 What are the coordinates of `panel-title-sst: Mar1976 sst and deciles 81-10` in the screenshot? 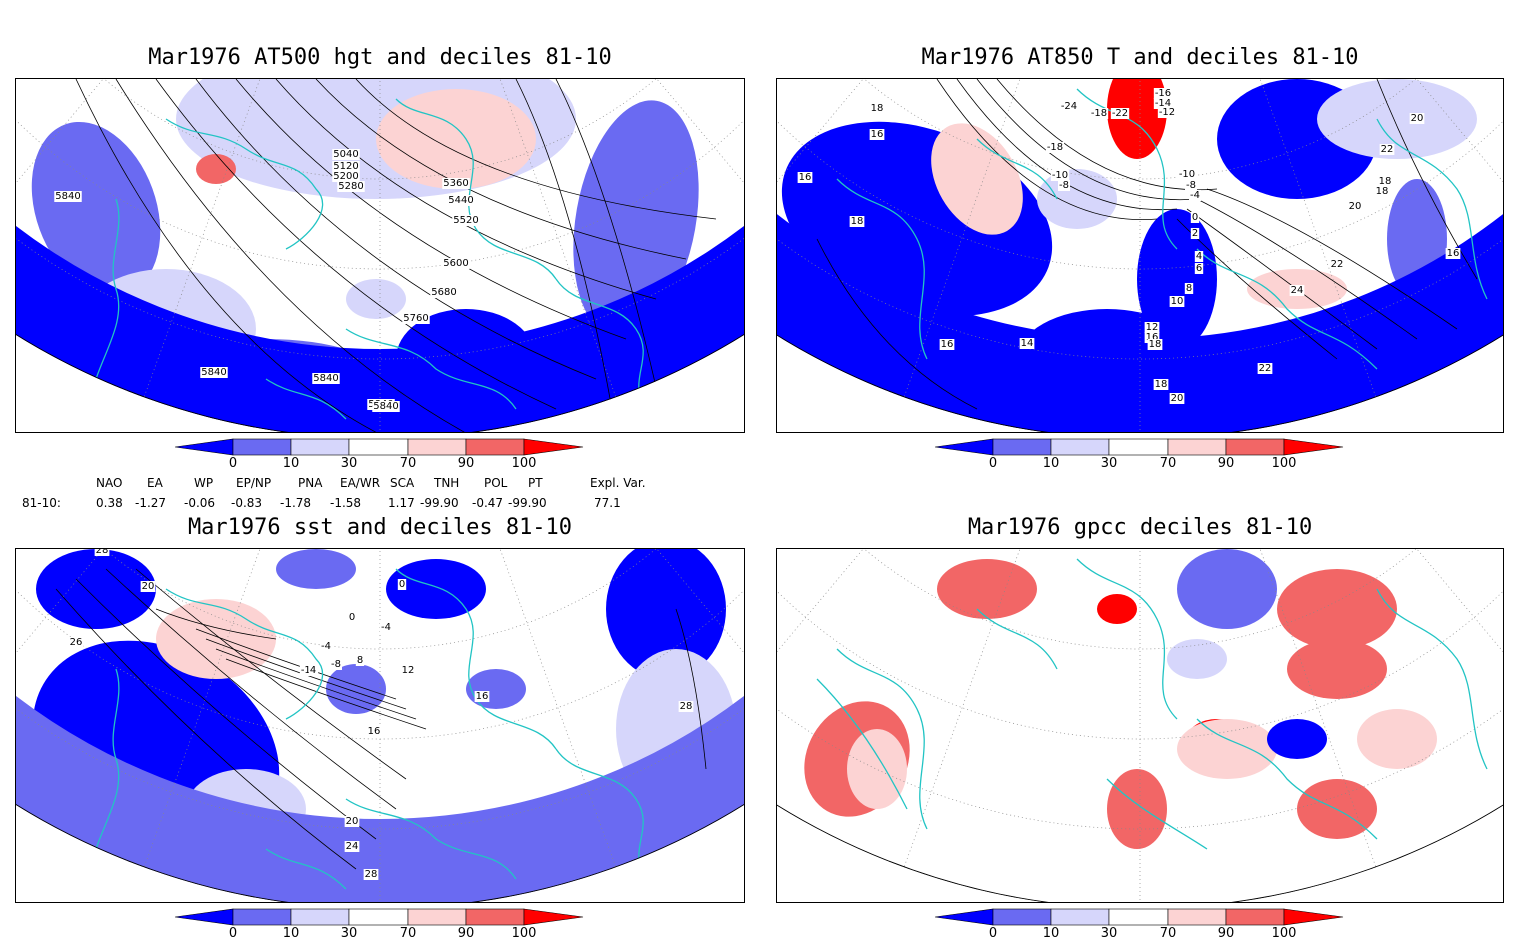 It's located at (380, 527).